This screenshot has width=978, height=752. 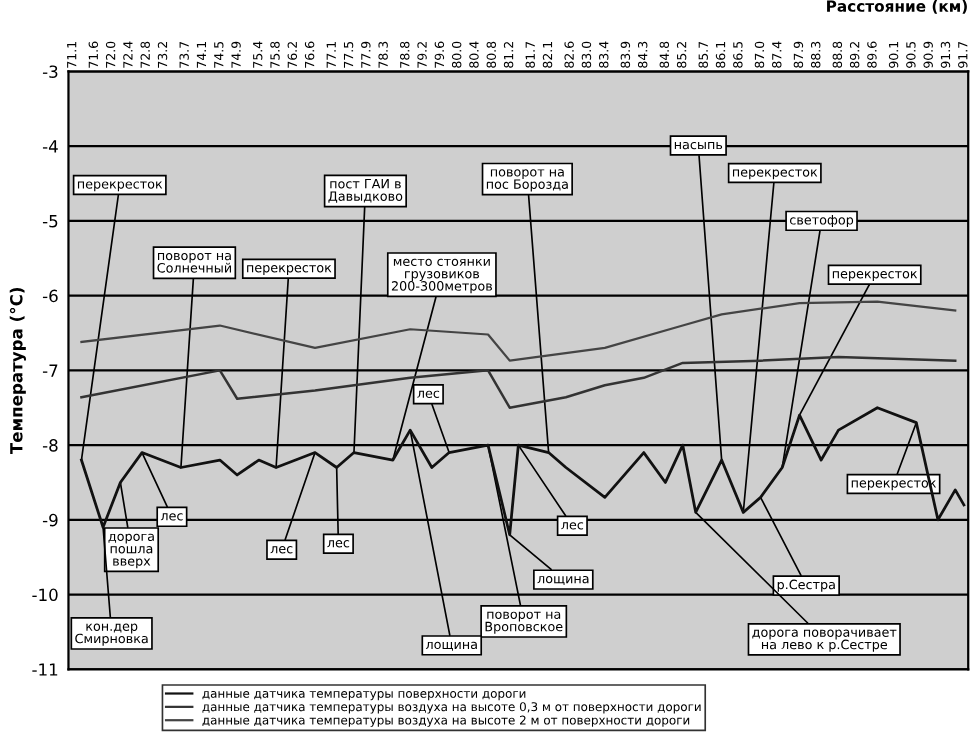 What do you see at coordinates (50, 445) in the screenshot?
I see `y-tick-label: -8` at bounding box center [50, 445].